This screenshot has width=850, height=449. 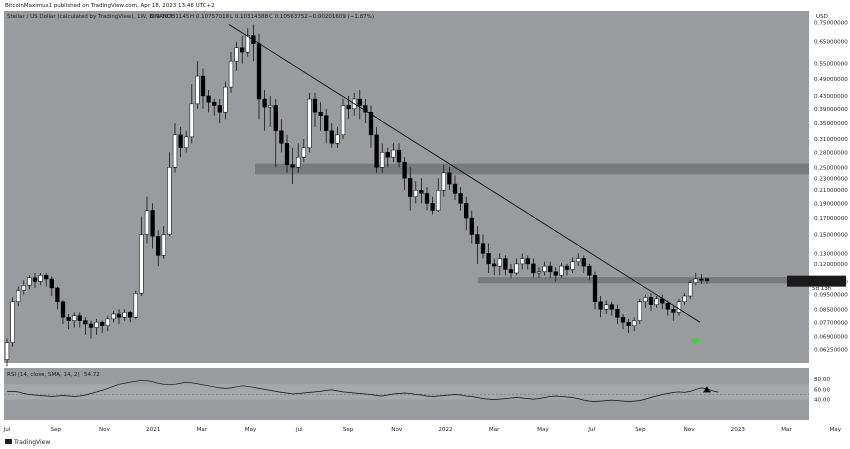 I want to click on price-tick-label: 0.13000000, so click(x=831, y=254).